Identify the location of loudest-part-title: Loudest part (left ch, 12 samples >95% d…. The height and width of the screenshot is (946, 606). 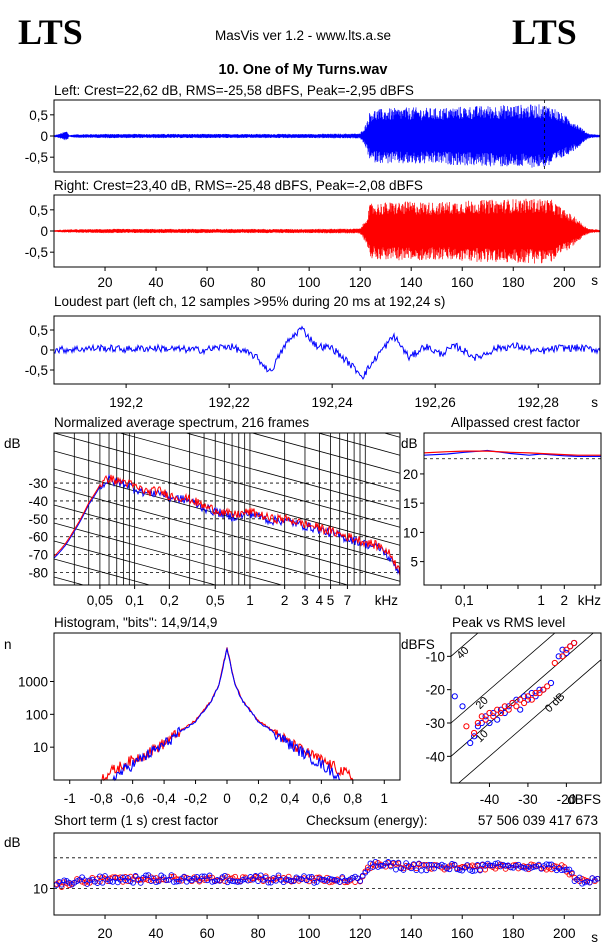
(249, 301).